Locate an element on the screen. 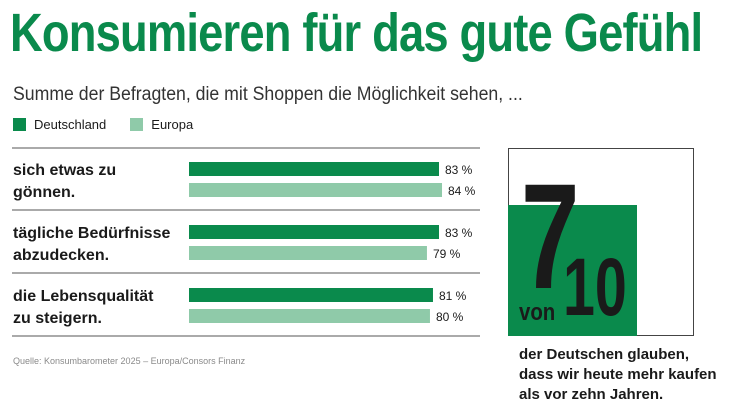 The height and width of the screenshot is (412, 756). category-label: zu steigern. is located at coordinates (57, 318).